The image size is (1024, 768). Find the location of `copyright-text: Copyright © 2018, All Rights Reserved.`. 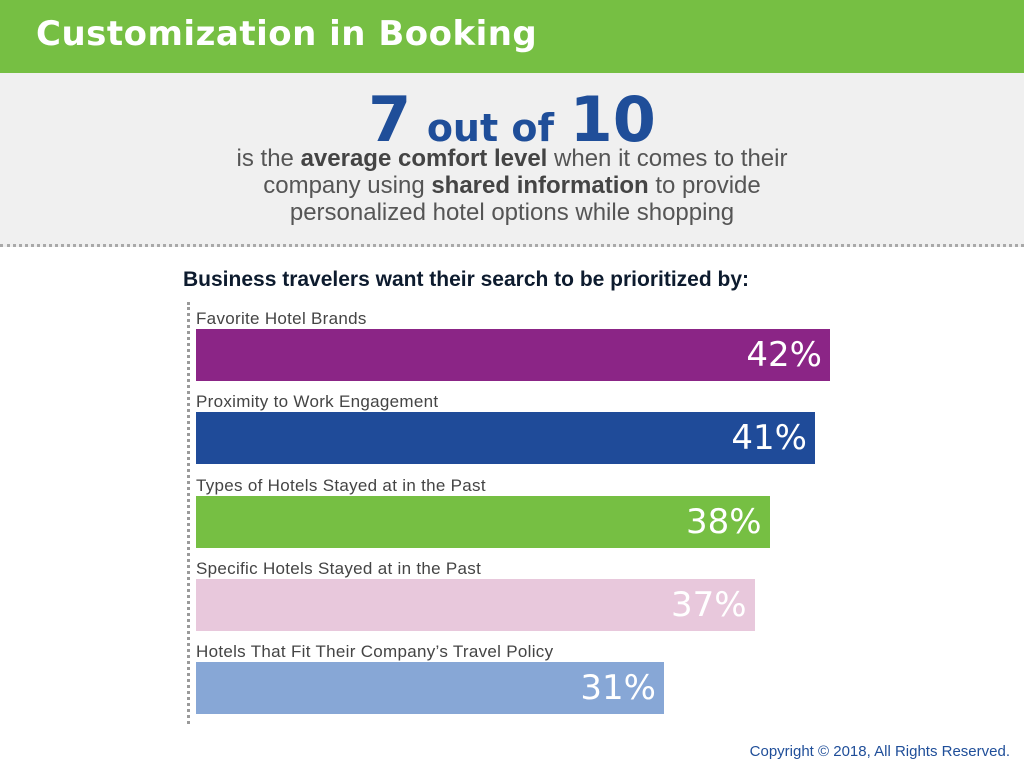

copyright-text: Copyright © 2018, All Rights Reserved. is located at coordinates (879, 751).